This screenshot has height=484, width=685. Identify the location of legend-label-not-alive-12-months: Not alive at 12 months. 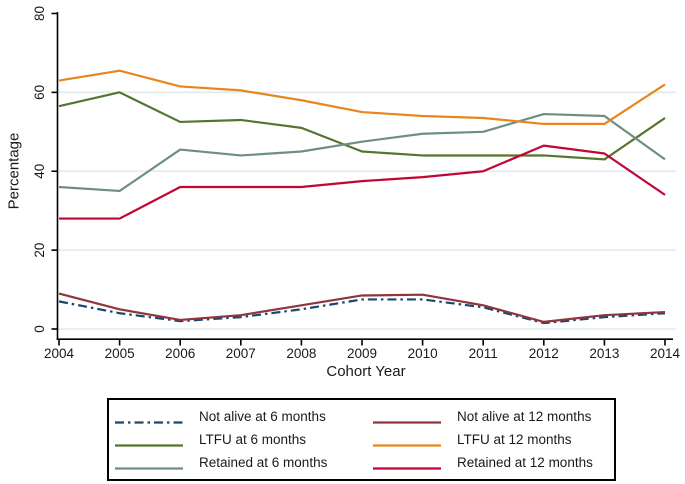
(524, 416).